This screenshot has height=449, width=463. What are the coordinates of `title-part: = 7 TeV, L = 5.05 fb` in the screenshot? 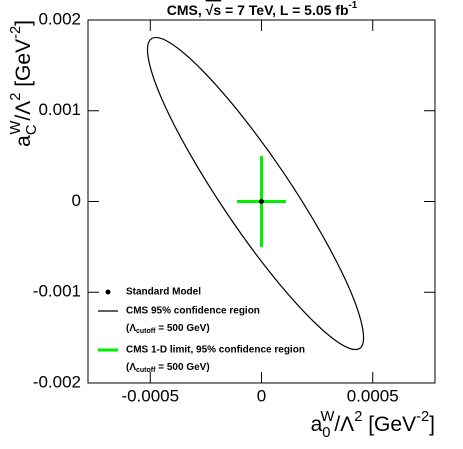 It's located at (284, 10).